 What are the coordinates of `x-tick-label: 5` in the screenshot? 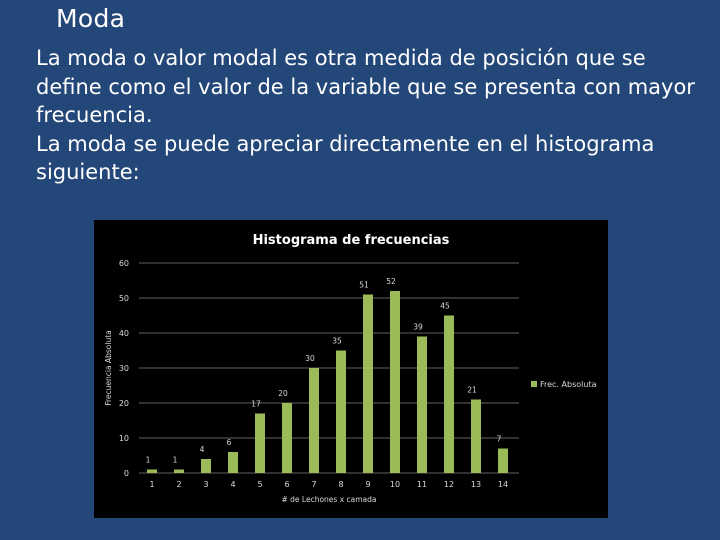 It's located at (259, 484).